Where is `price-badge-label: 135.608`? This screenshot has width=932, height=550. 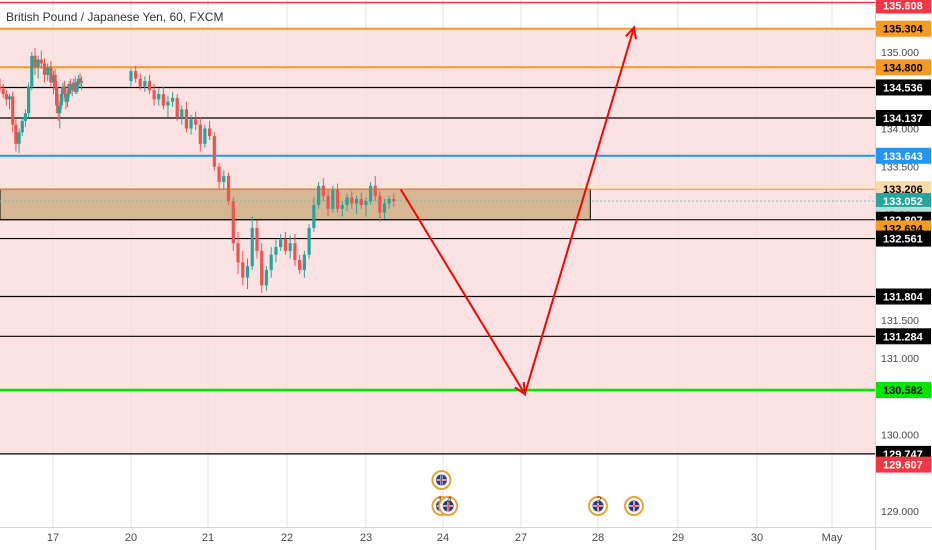
price-badge-label: 135.608 is located at coordinates (903, 6).